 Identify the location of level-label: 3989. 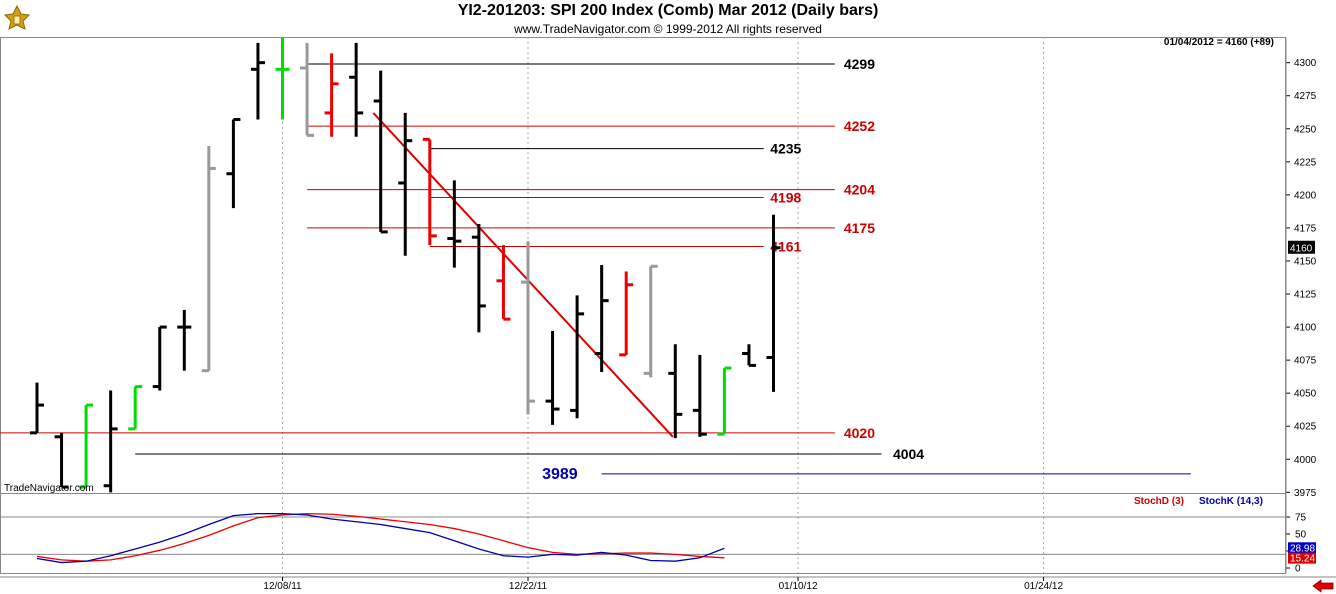
(560, 474).